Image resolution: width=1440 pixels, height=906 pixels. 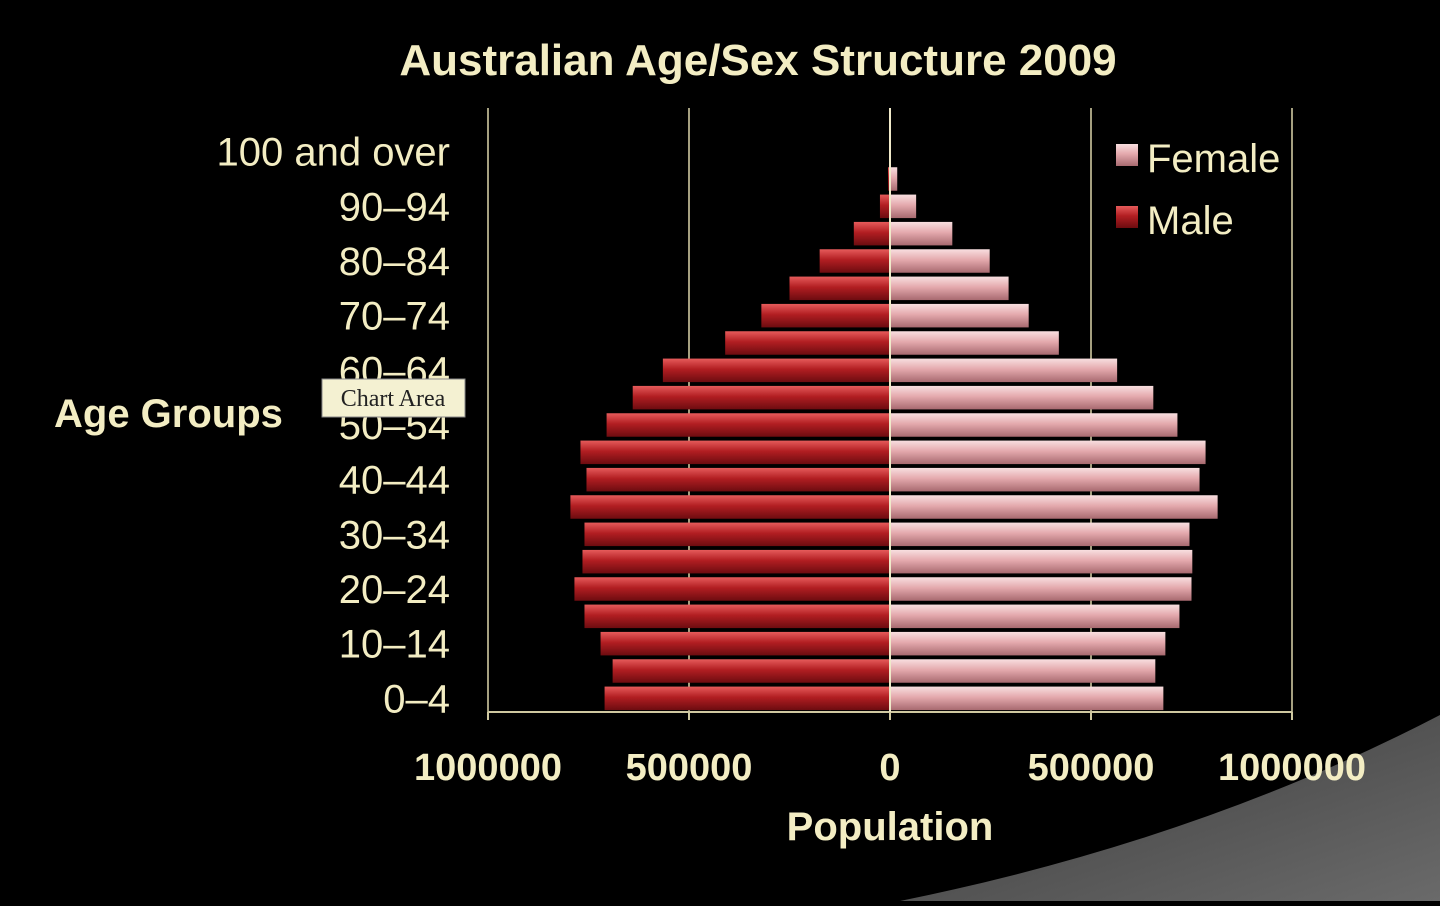 What do you see at coordinates (1127, 155) in the screenshot?
I see `legend-swatch-female` at bounding box center [1127, 155].